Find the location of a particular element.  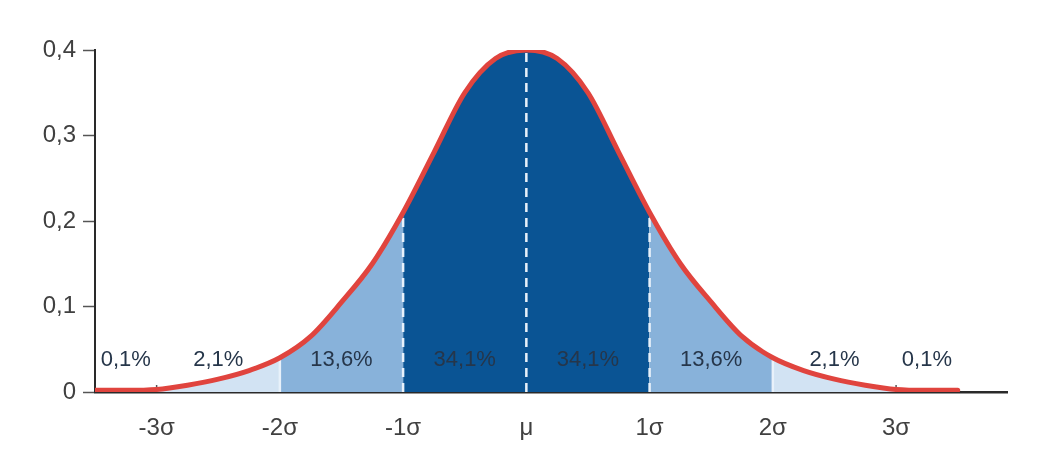

x-tick-label: μ is located at coordinates (526, 427).